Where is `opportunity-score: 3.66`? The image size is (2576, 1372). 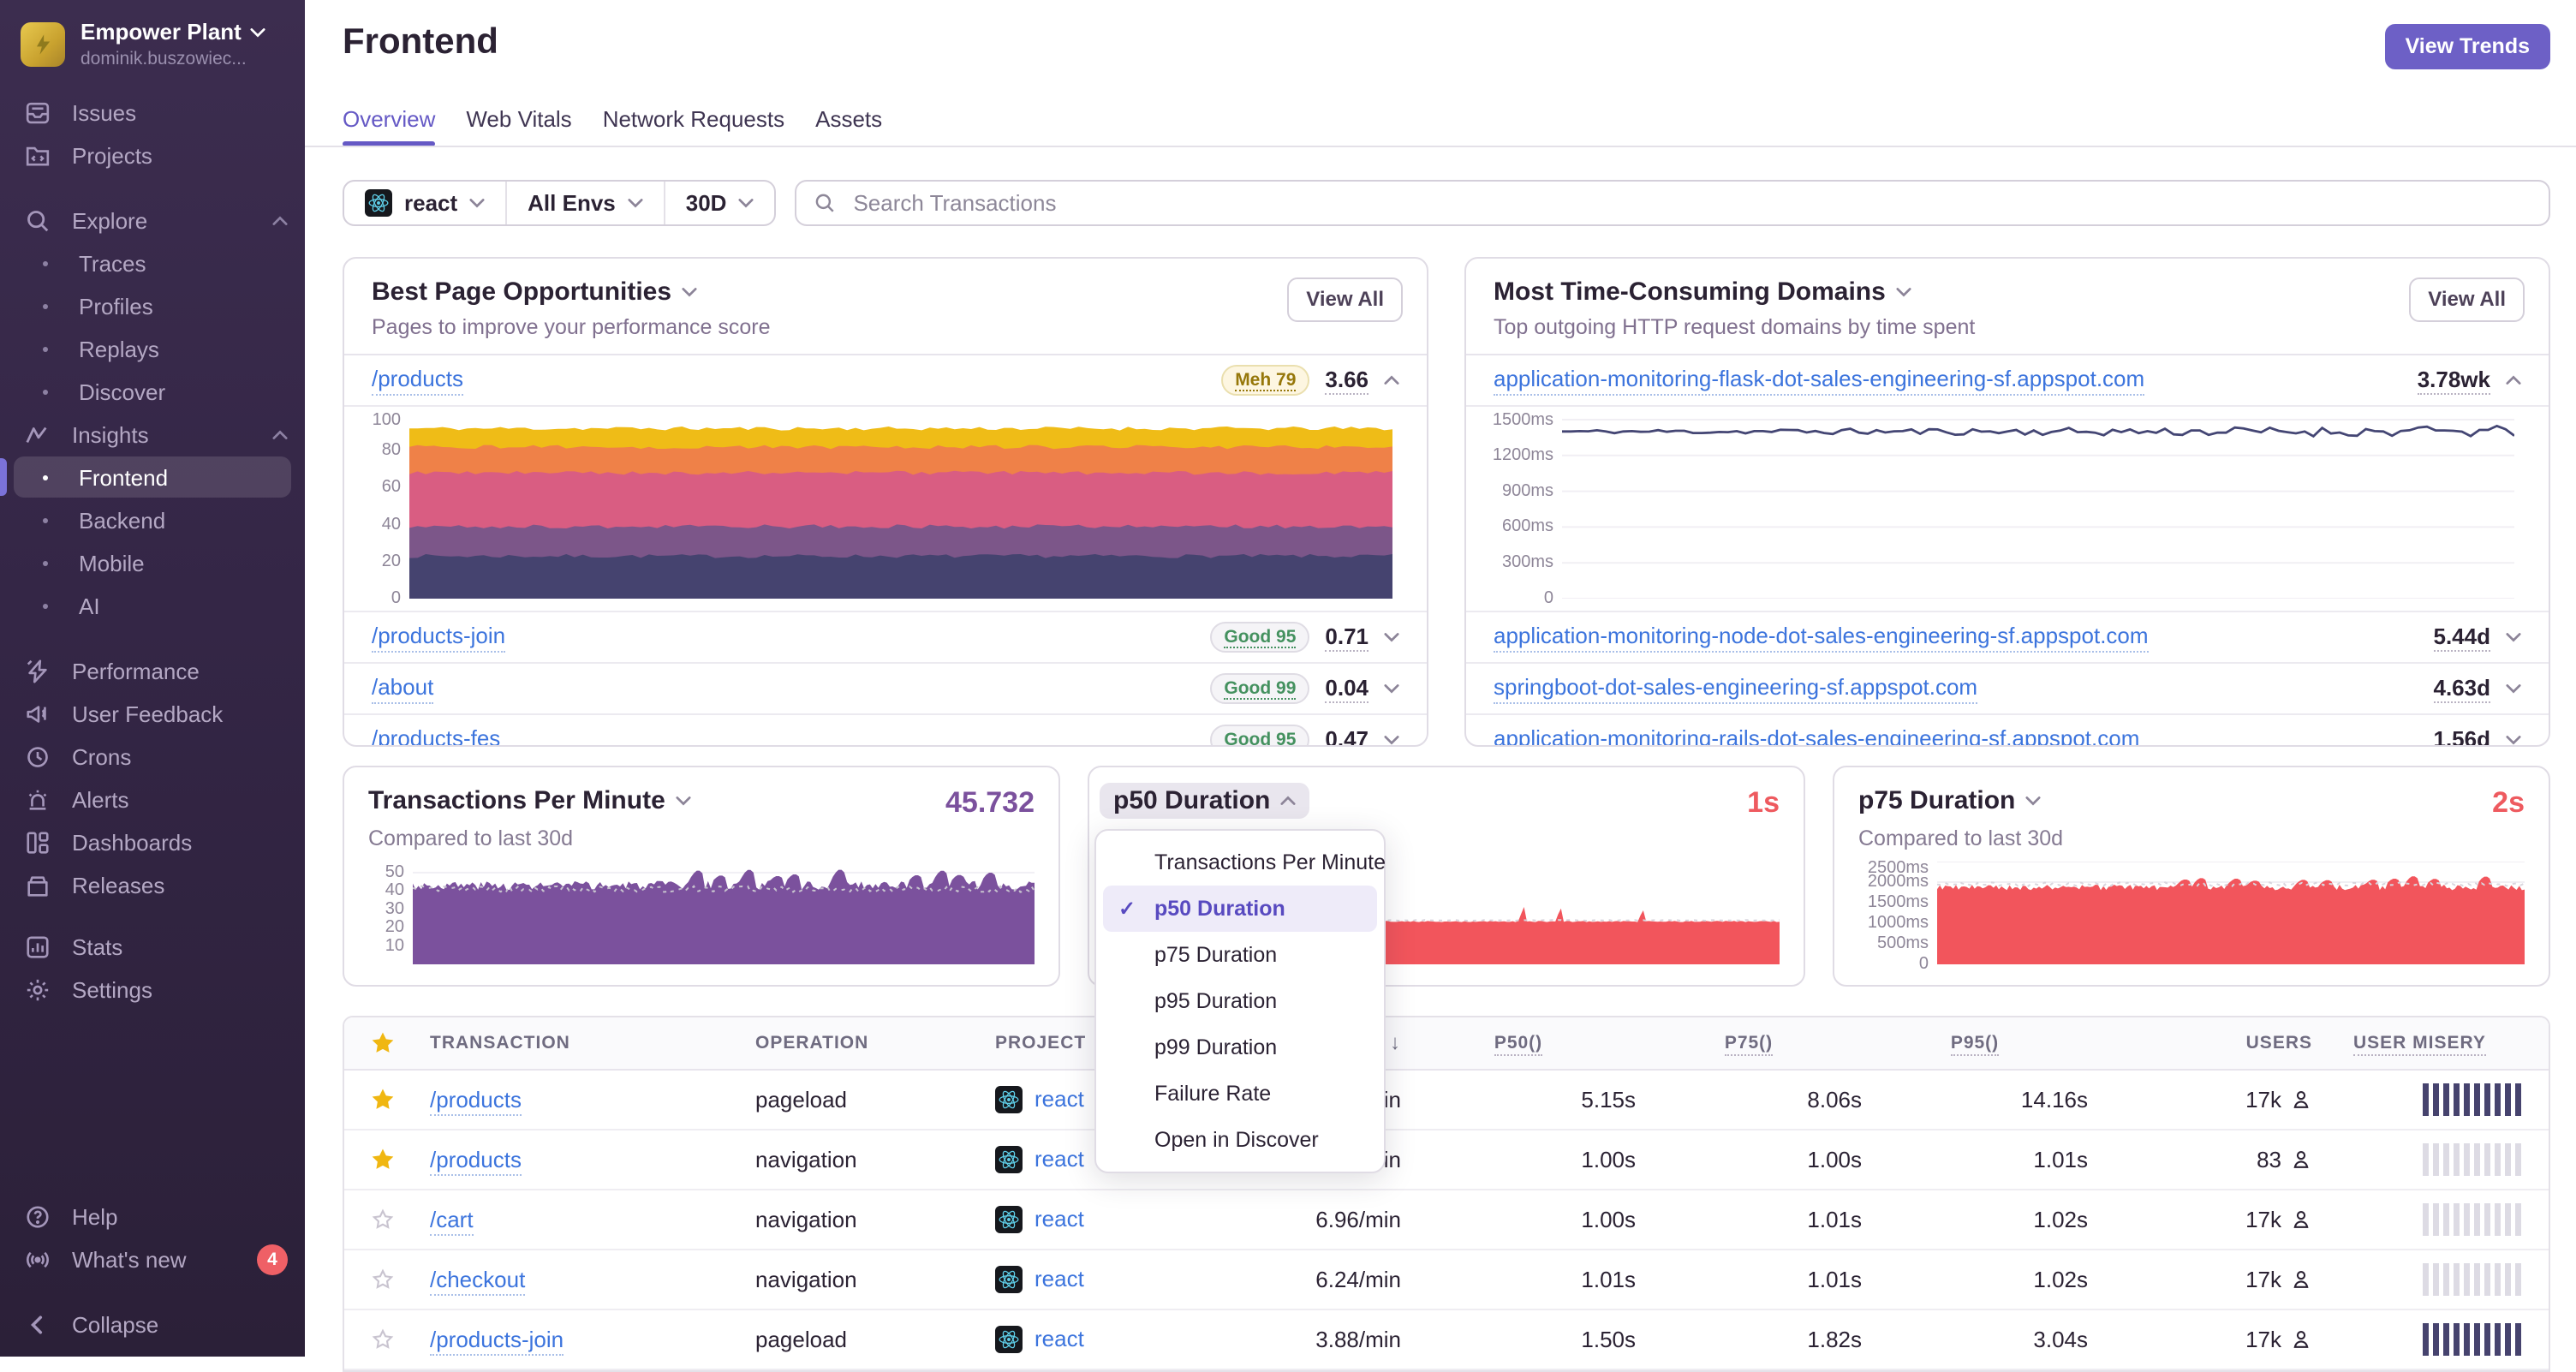
opportunity-score: 3.66 is located at coordinates (1346, 381).